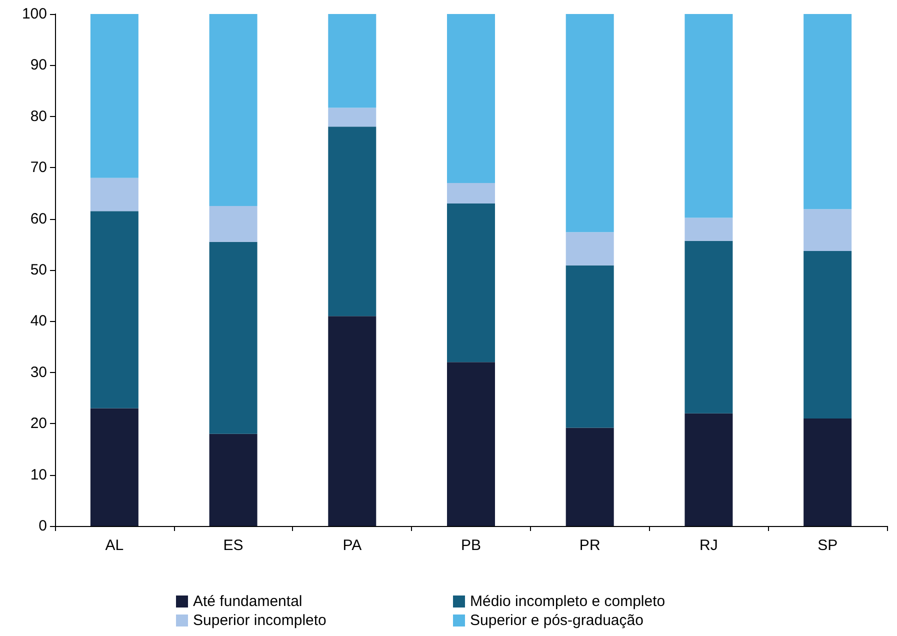 Image resolution: width=897 pixels, height=636 pixels. I want to click on legend-label: Médio incompleto e completo, so click(568, 601).